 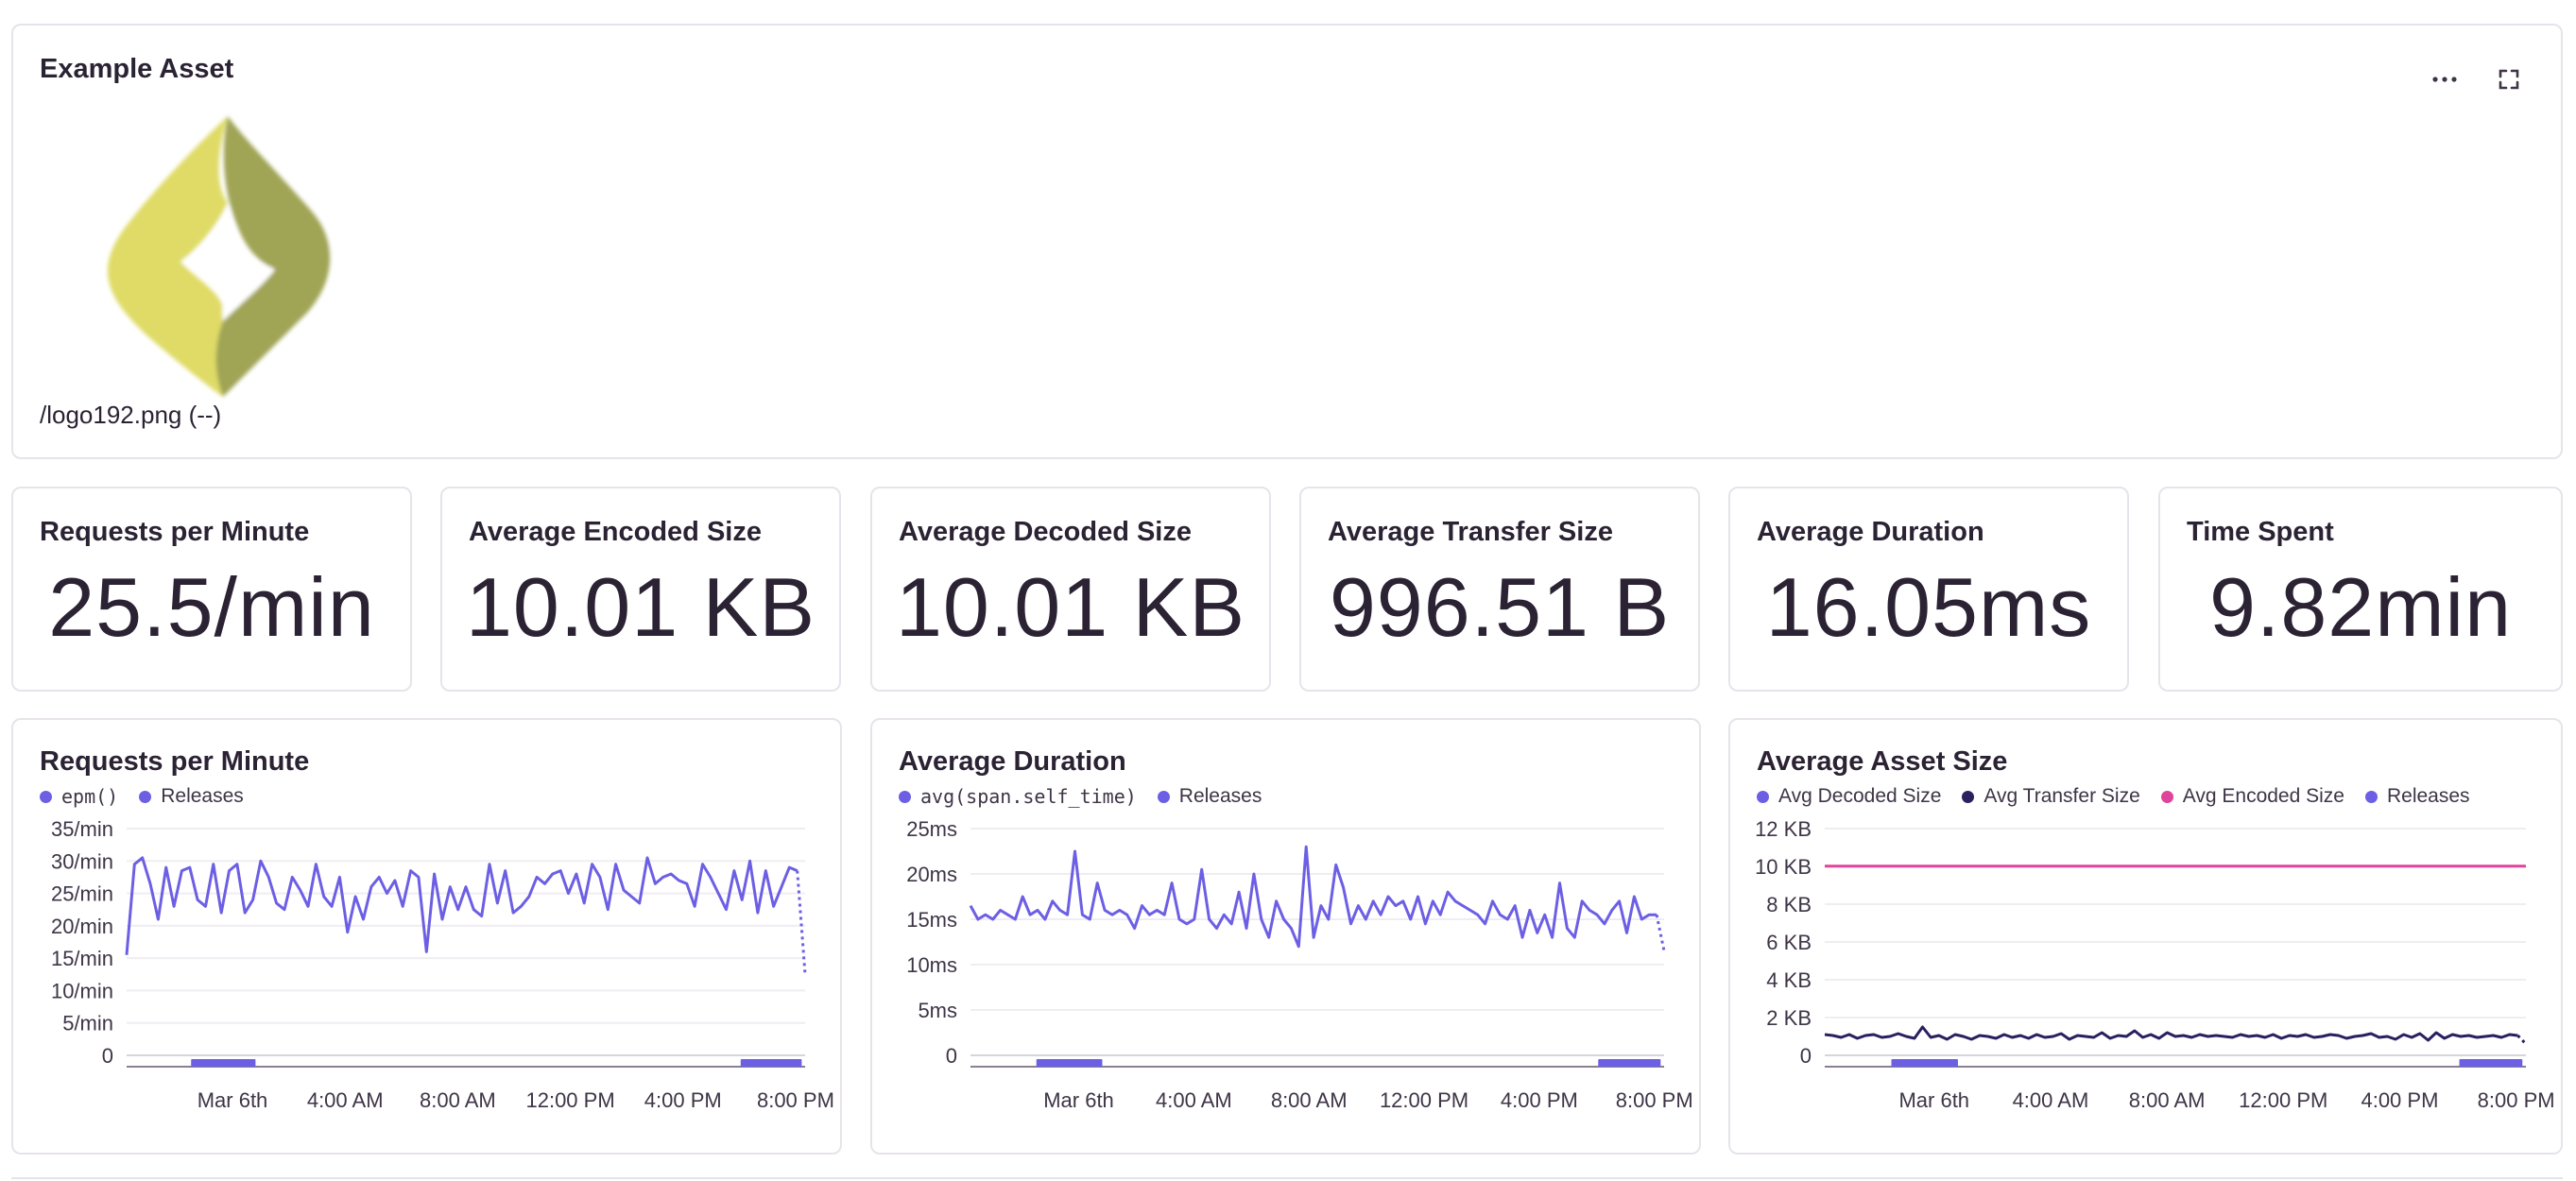 I want to click on chart-legend: avg(span.self_time) Releases, so click(x=1080, y=797).